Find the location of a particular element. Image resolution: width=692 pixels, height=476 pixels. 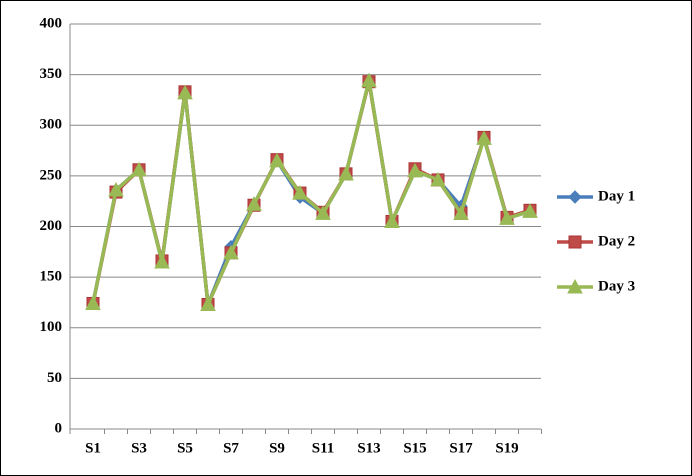

x-tick-label: S3 is located at coordinates (139, 448).